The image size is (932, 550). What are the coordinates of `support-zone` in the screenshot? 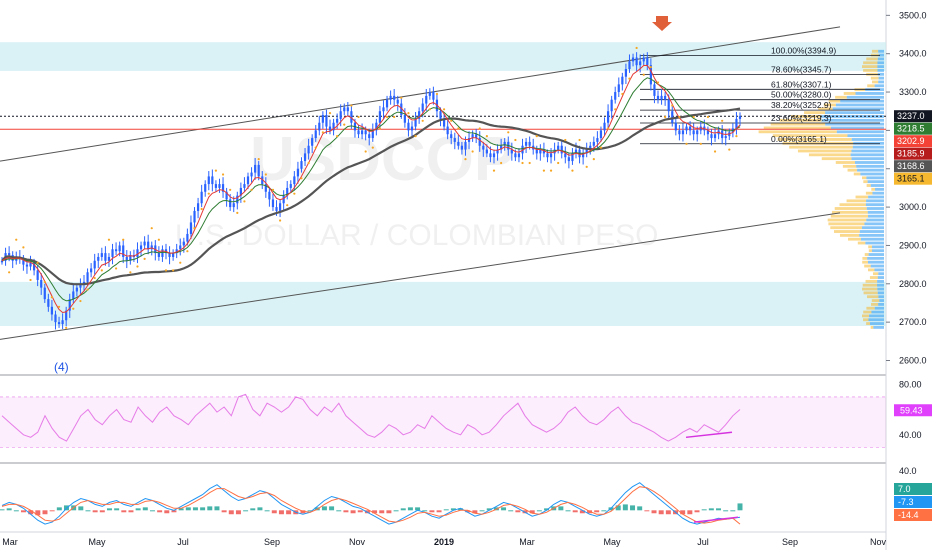 It's located at (443, 303).